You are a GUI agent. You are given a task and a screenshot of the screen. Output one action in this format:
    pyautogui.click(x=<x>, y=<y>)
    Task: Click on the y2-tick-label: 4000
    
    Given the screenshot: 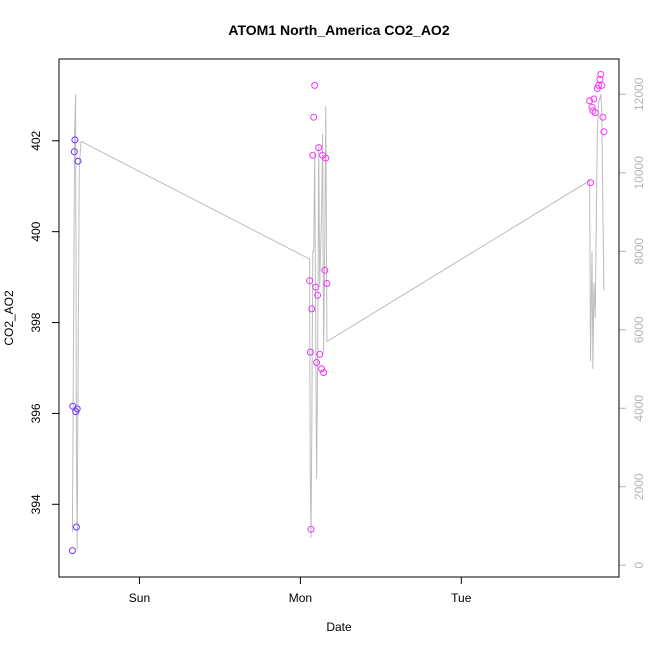 What is the action you would take?
    pyautogui.click(x=639, y=408)
    